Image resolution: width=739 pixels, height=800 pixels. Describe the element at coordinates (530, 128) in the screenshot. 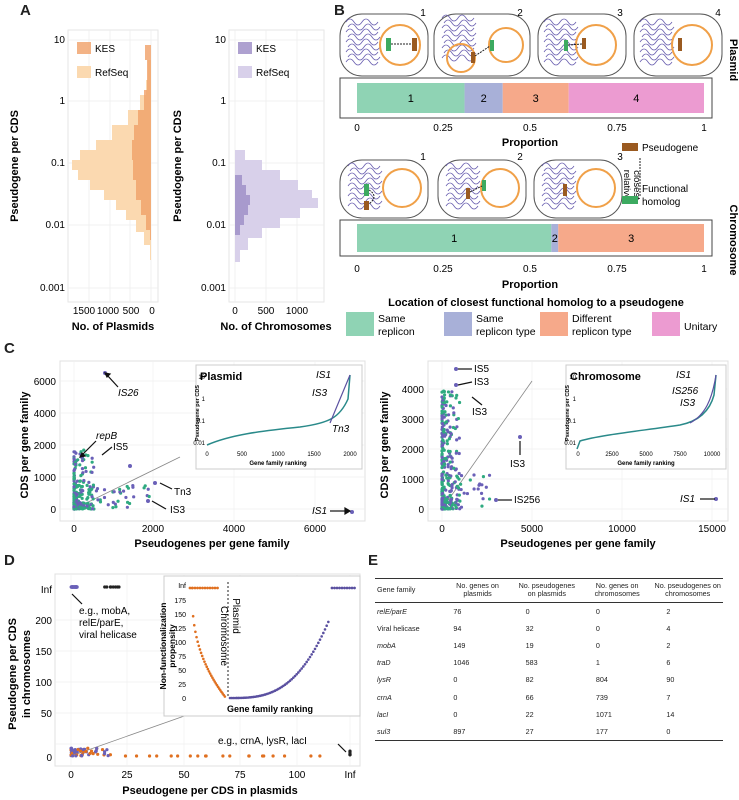

I see `panel-b-plasmid-axis: 0 0.25 0.5 0.75 1` at that location.